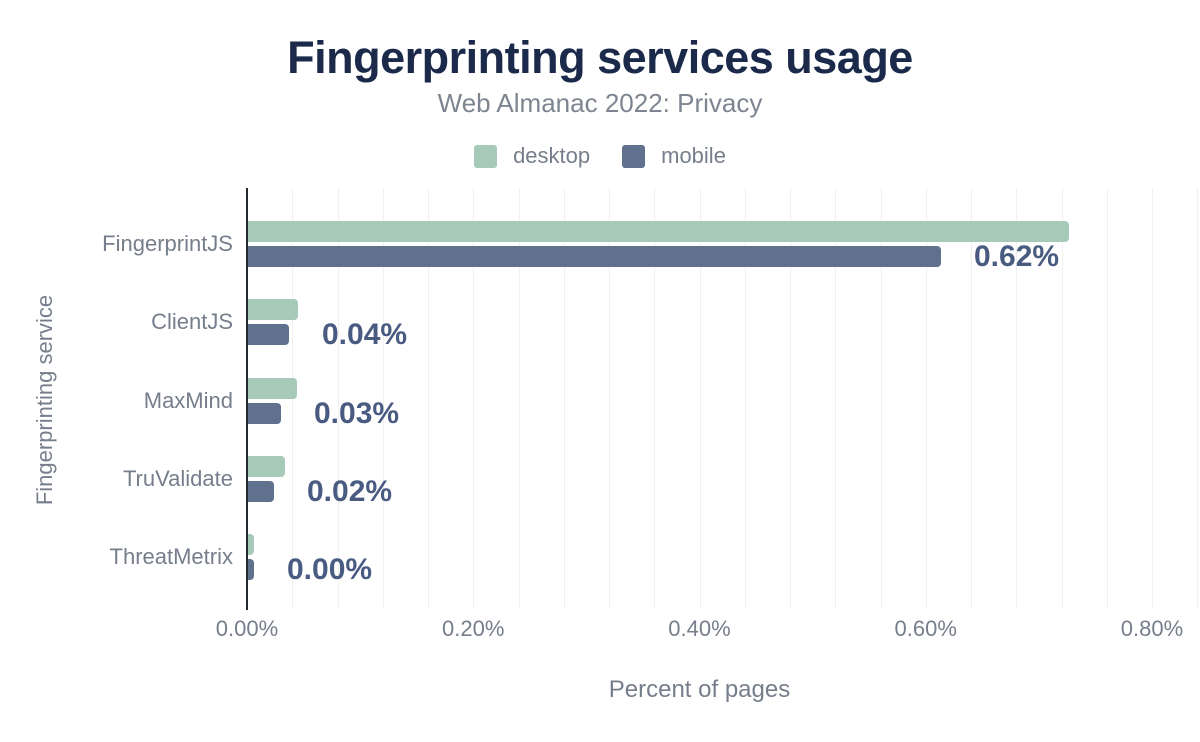  I want to click on x-tick-label: 0.60%, so click(925, 628).